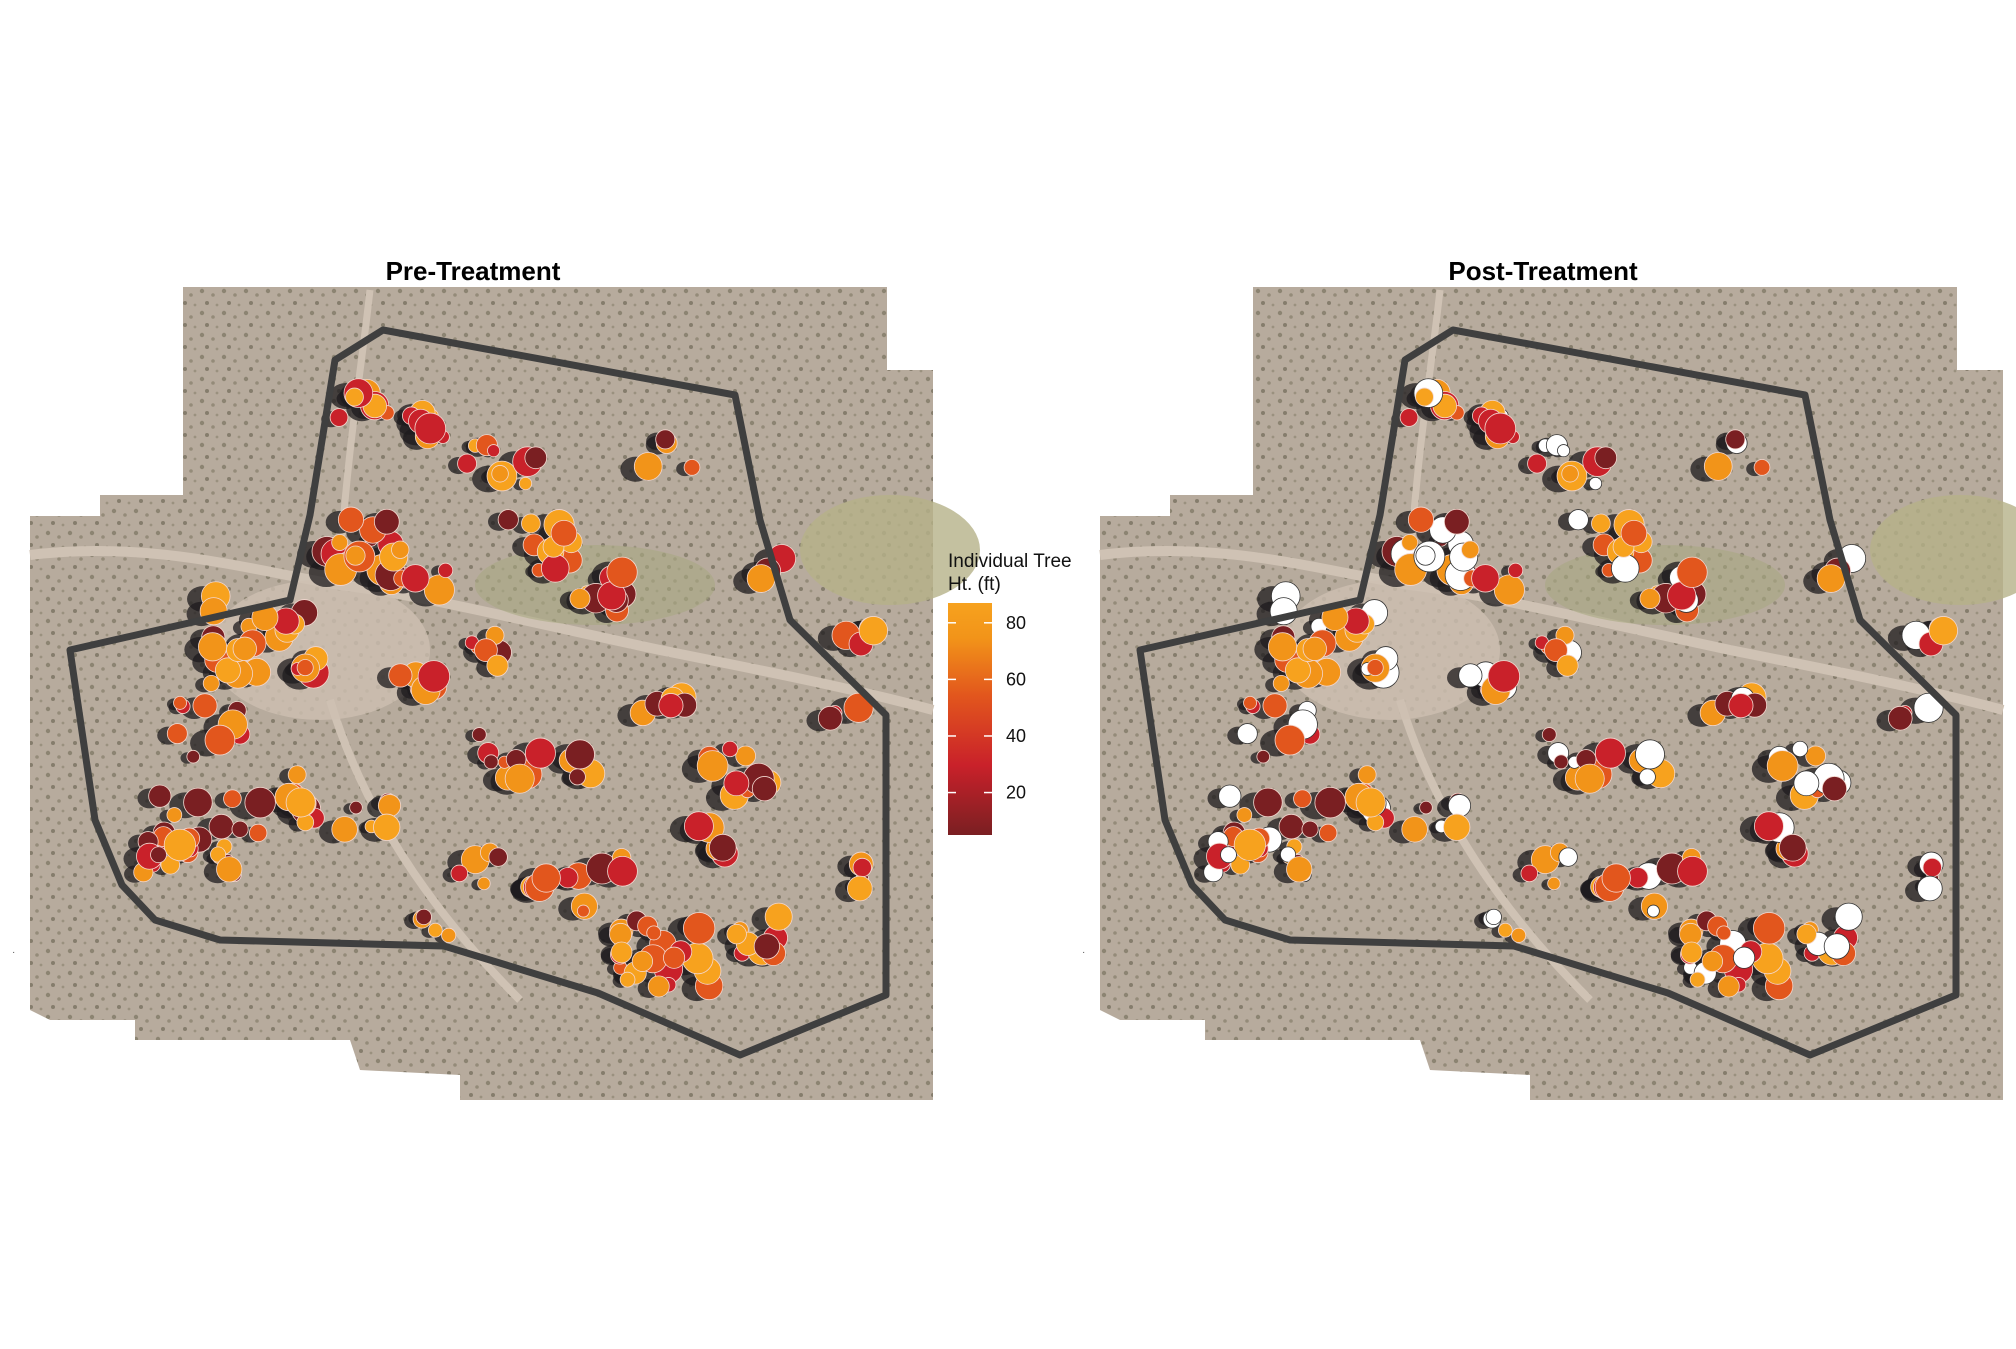 Image resolution: width=2016 pixels, height=1349 pixels. I want to click on legend-title-line2: Ht. (ft), so click(974, 584).